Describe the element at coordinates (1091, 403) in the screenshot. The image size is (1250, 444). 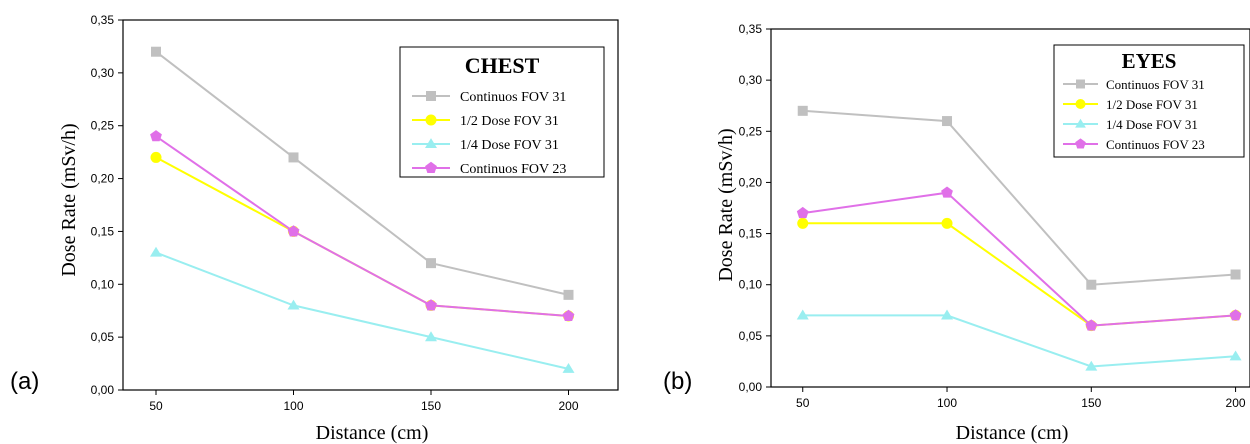
I see `eyes-x-tick-label: 150` at that location.